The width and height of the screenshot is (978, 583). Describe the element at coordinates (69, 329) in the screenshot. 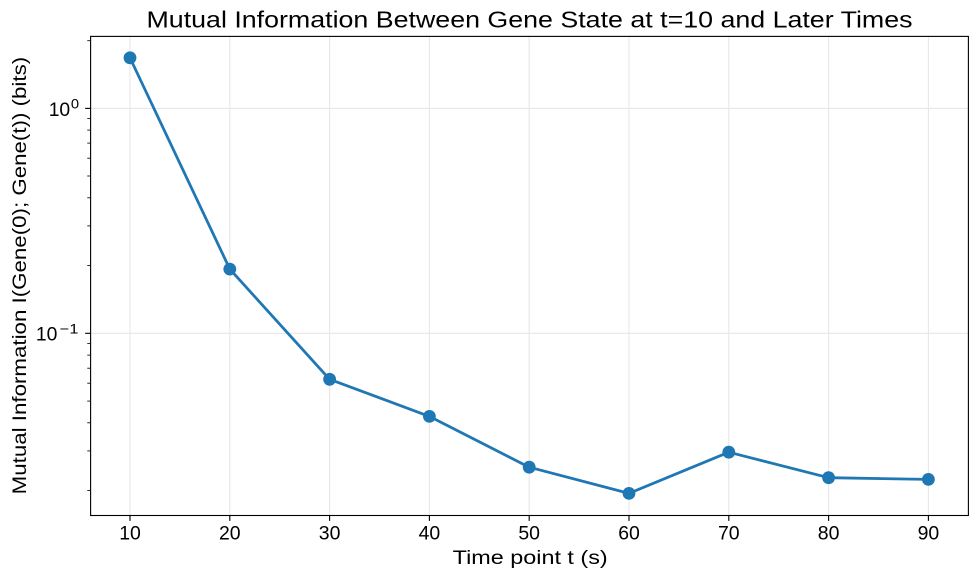

I see `svg-text: −1` at that location.